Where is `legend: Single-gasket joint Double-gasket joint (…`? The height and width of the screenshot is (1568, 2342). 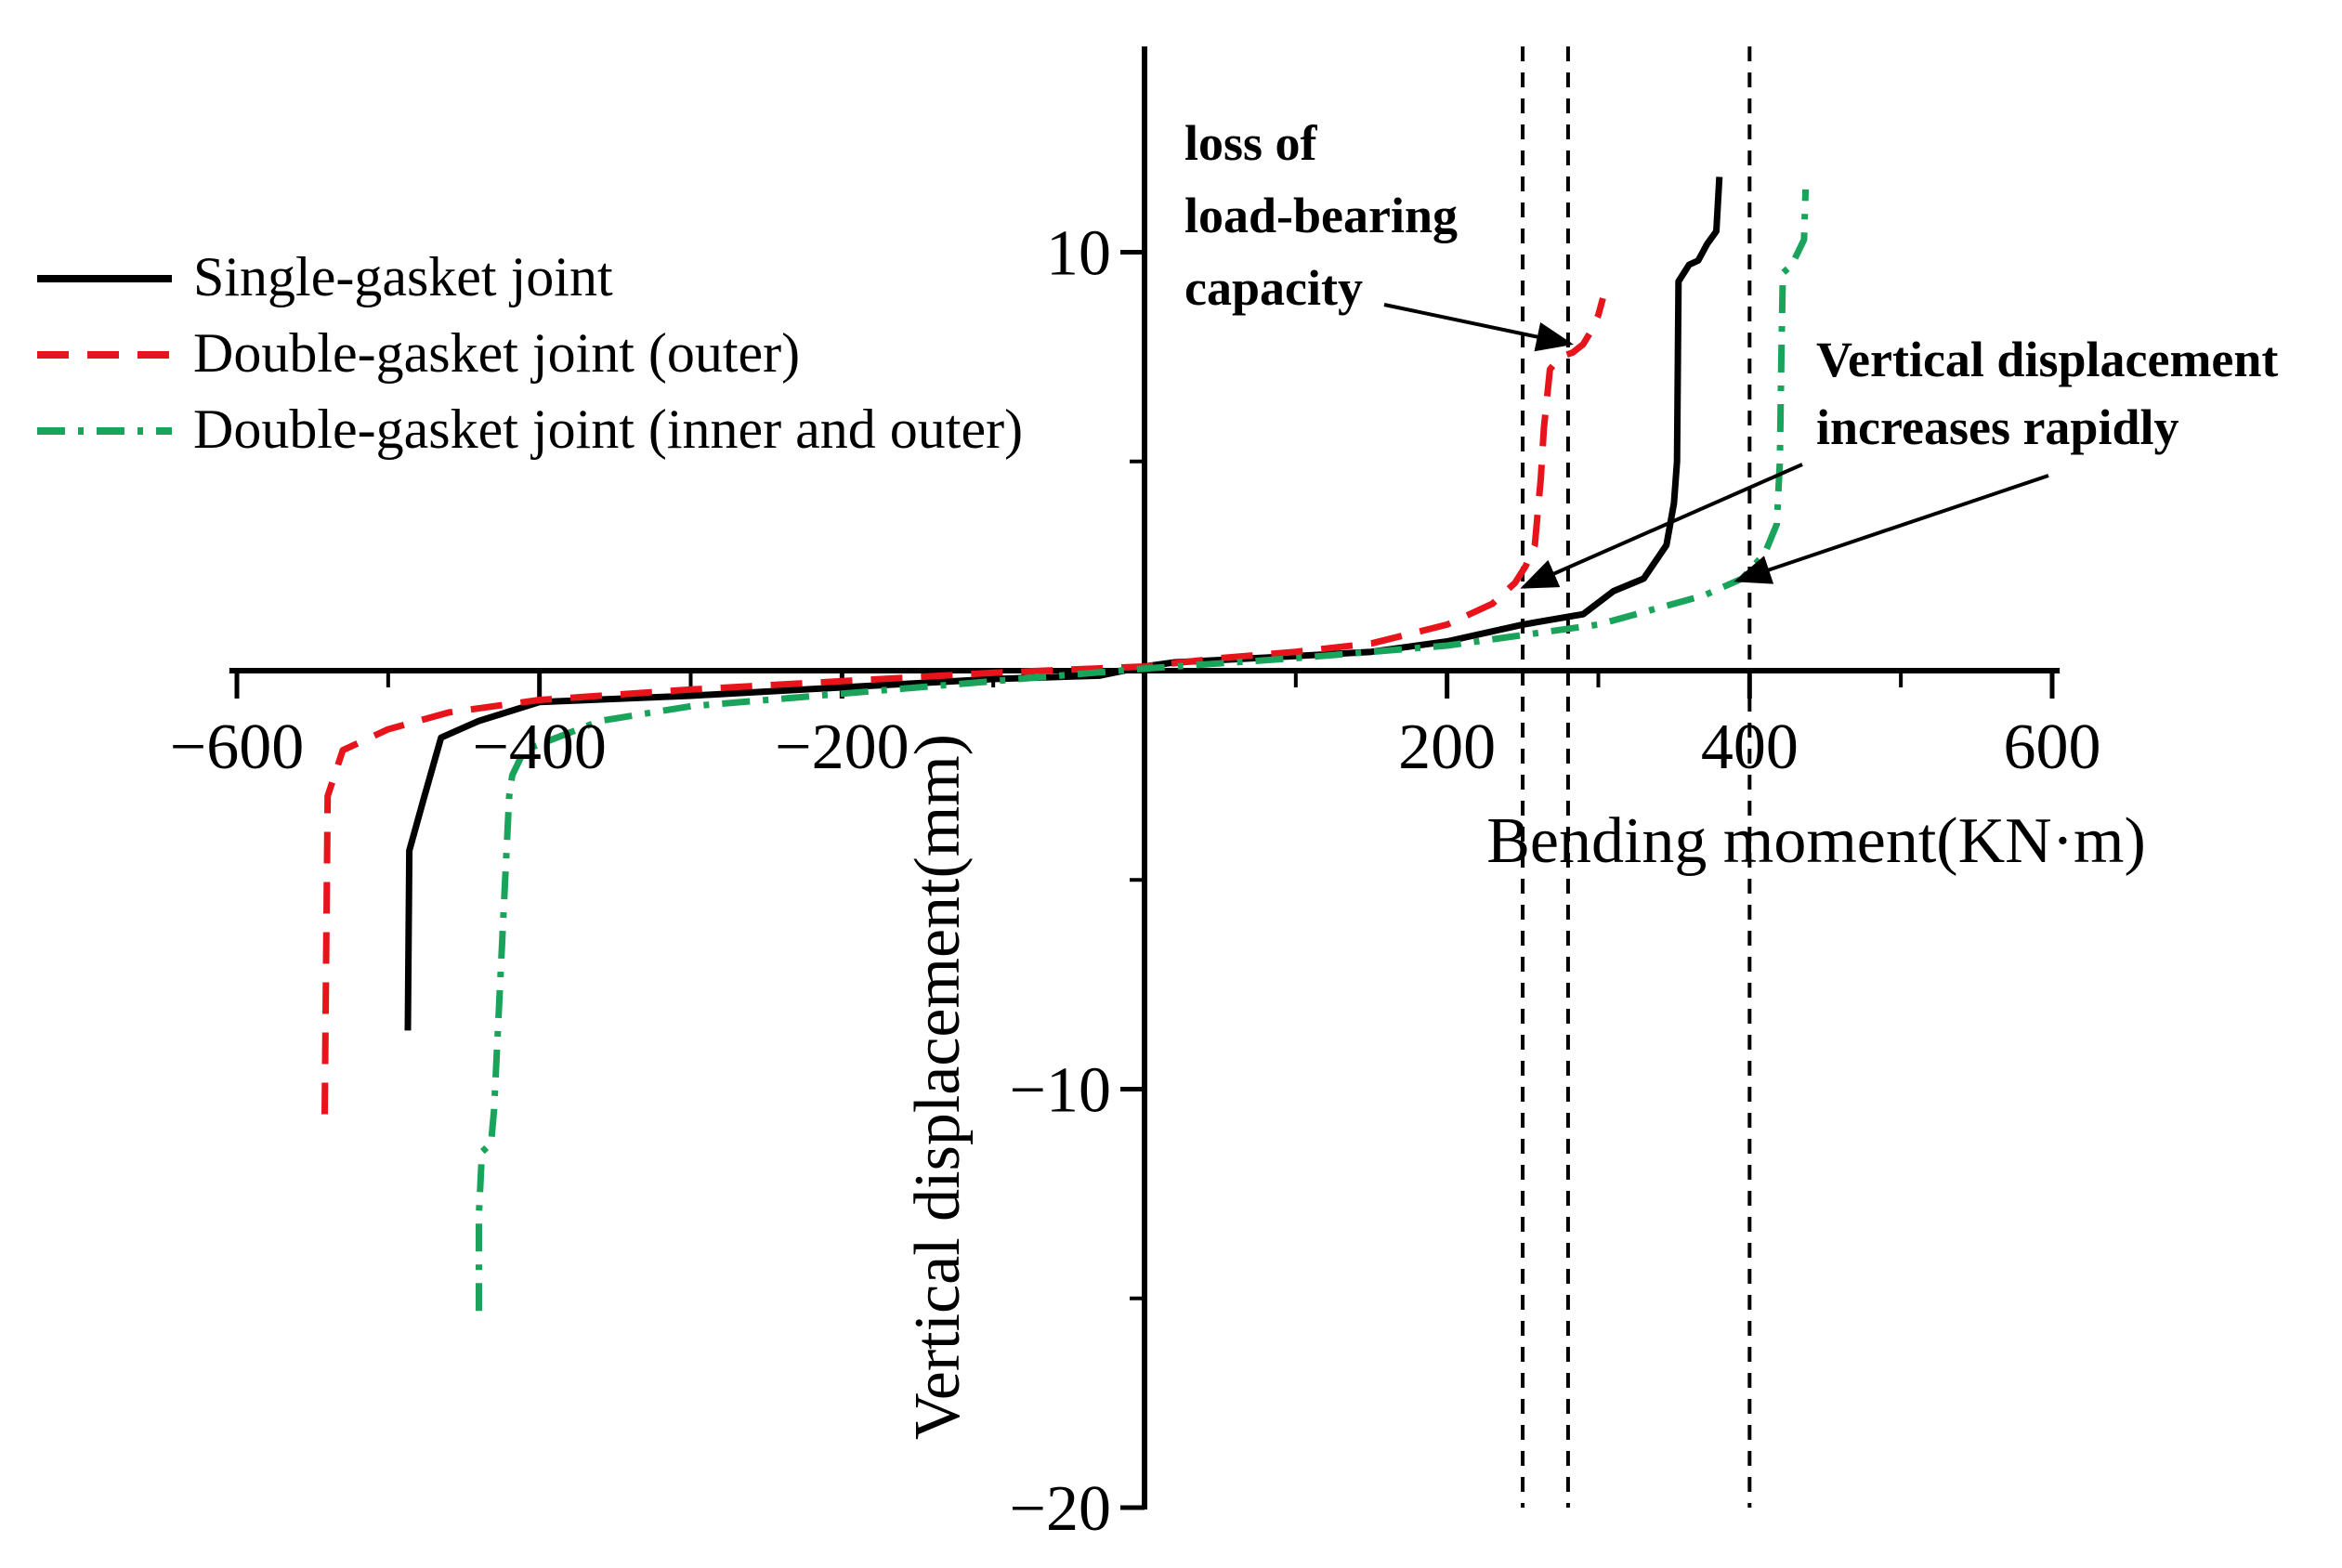 legend: Single-gasket joint Double-gasket joint (… is located at coordinates (530, 353).